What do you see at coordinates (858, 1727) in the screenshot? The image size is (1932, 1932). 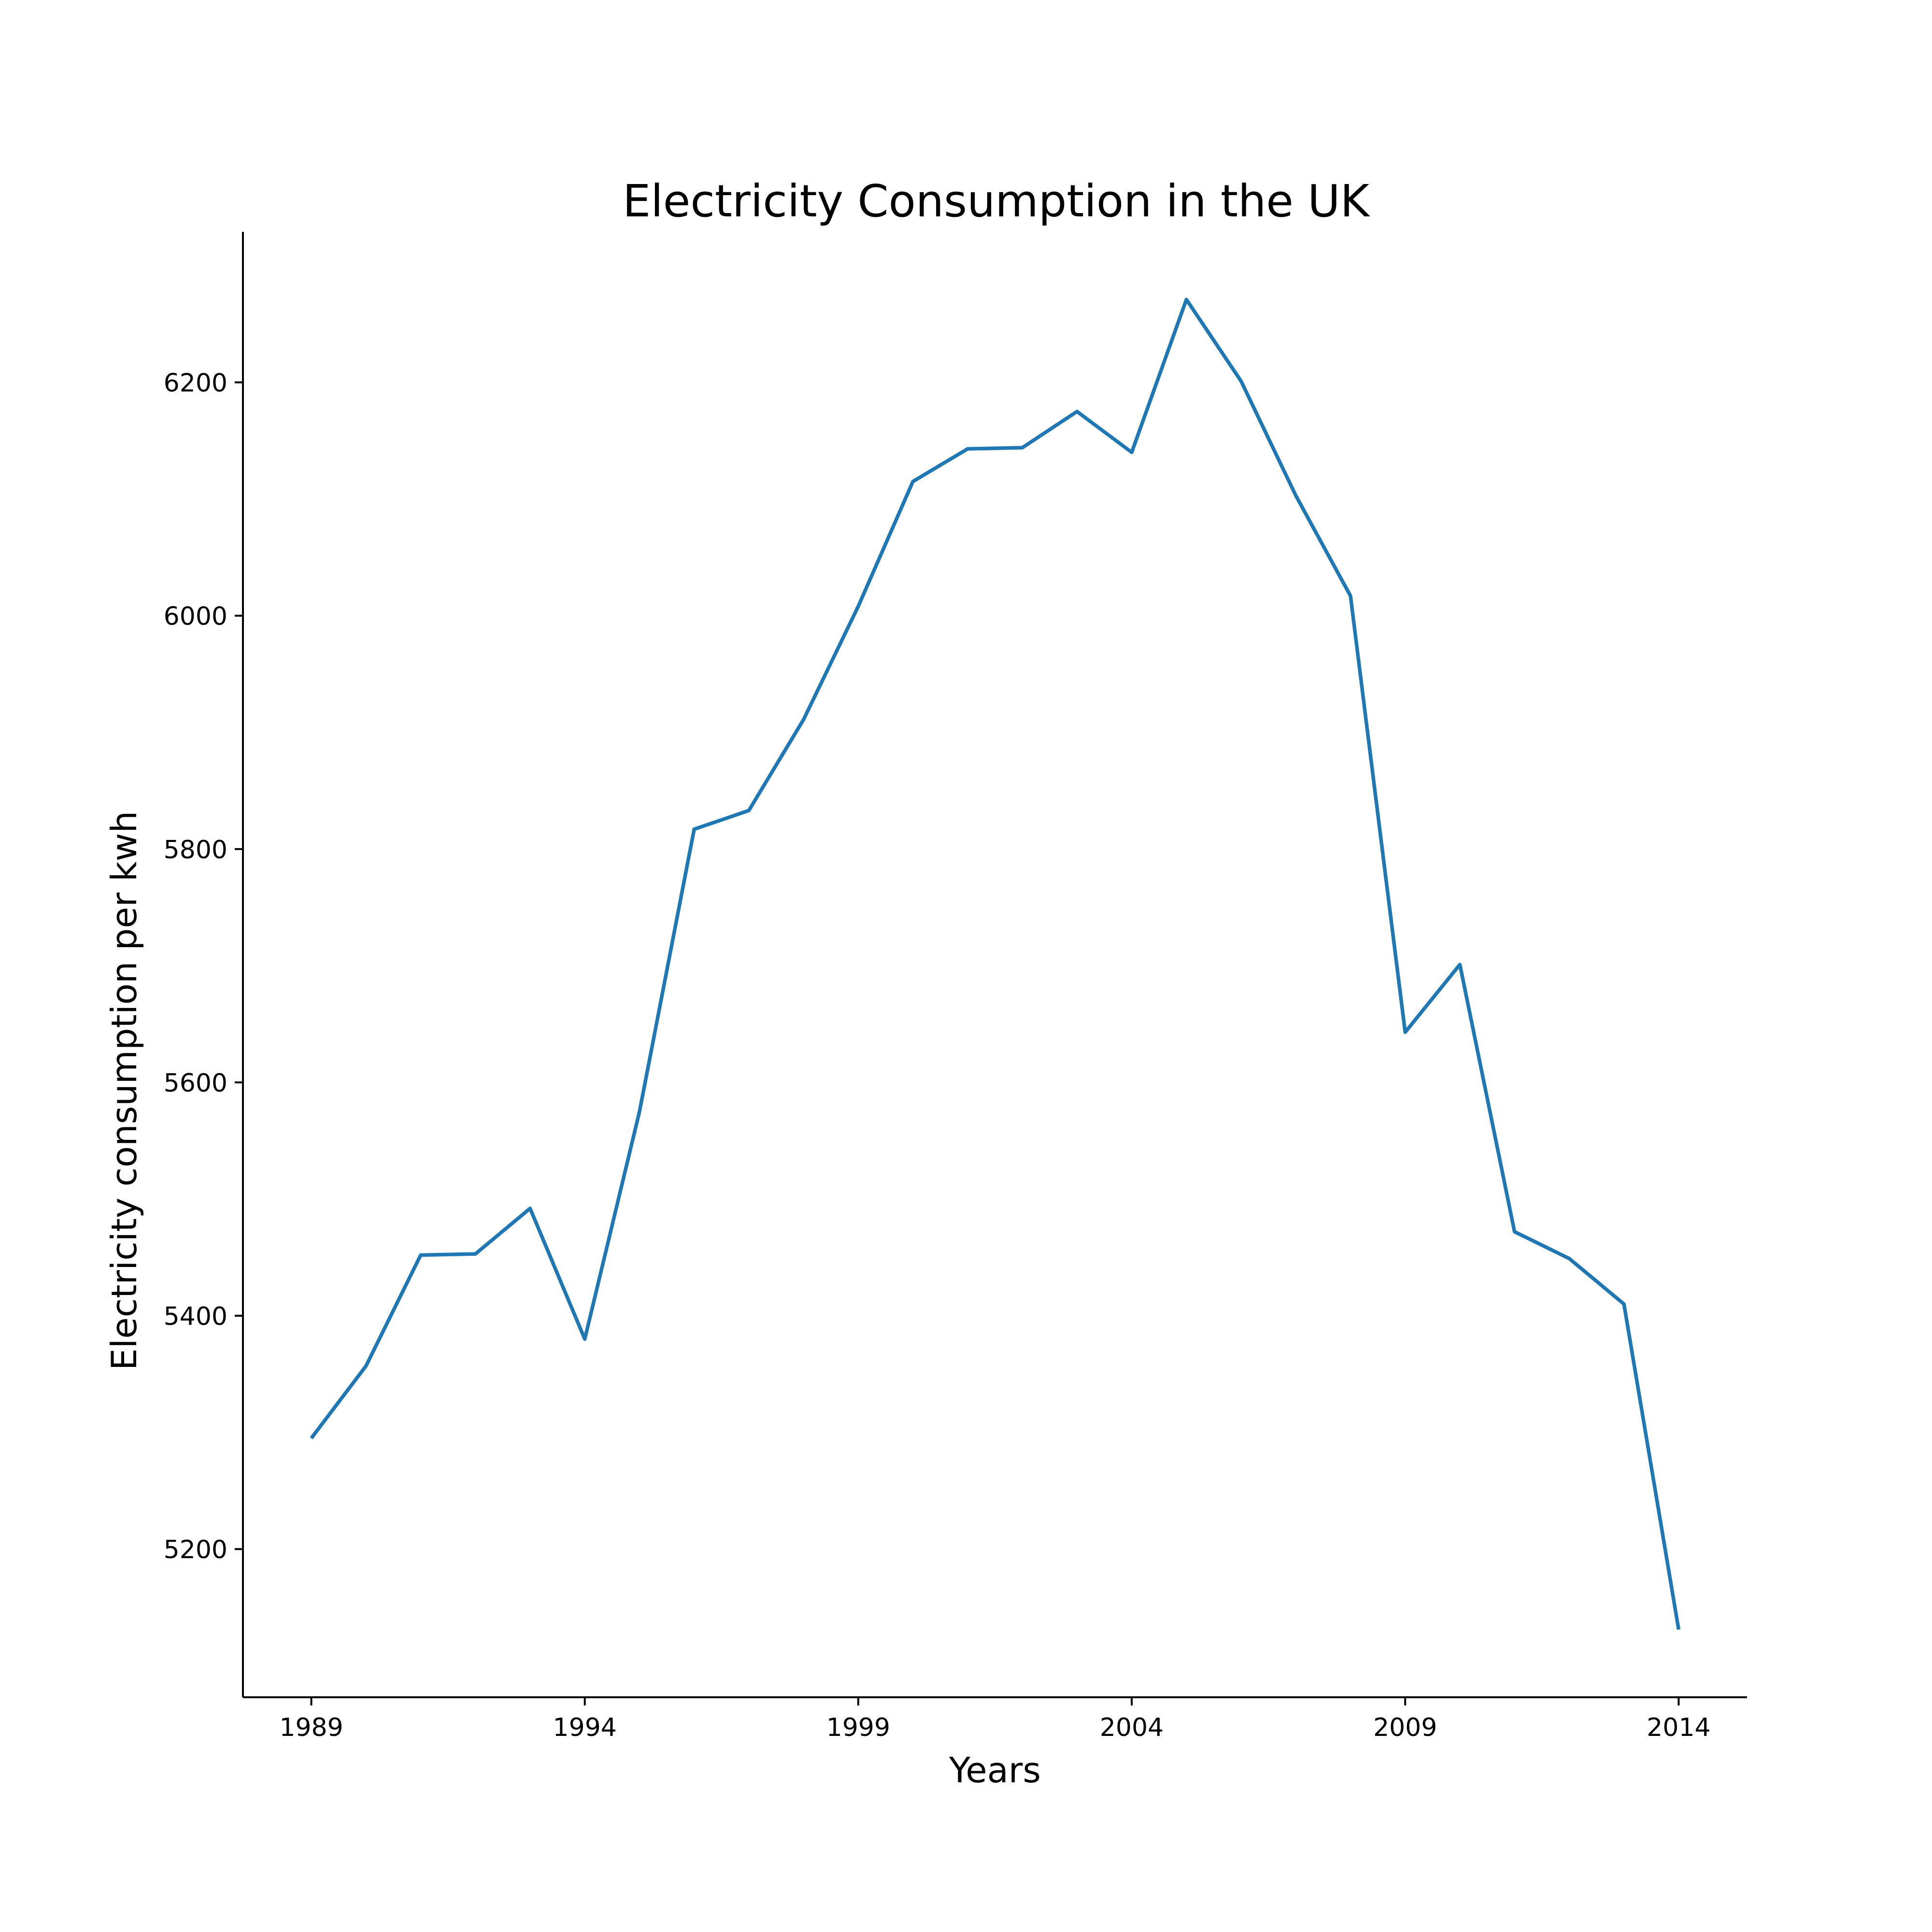 I see `x-tick-label: 1999` at bounding box center [858, 1727].